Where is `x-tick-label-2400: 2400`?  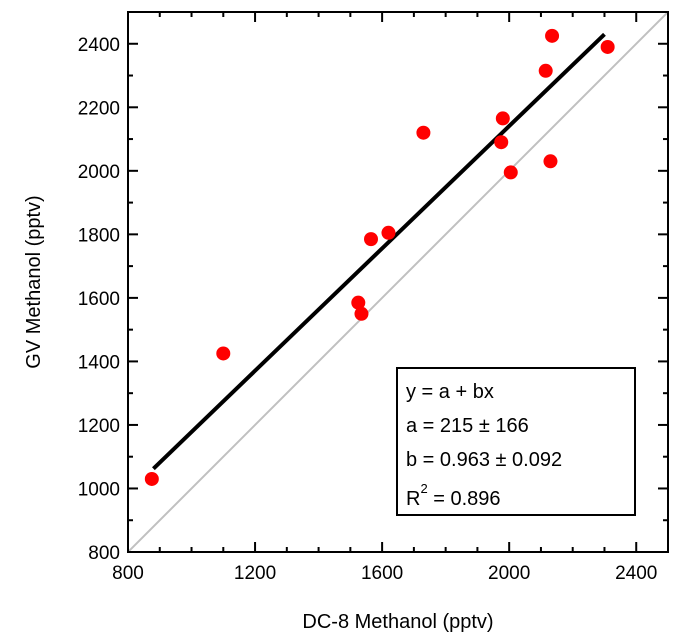
x-tick-label-2400: 2400 is located at coordinates (636, 573).